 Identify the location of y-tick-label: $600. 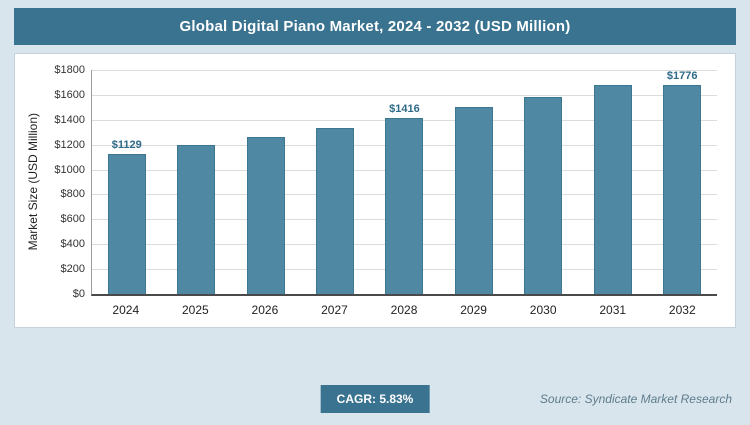
(72, 219).